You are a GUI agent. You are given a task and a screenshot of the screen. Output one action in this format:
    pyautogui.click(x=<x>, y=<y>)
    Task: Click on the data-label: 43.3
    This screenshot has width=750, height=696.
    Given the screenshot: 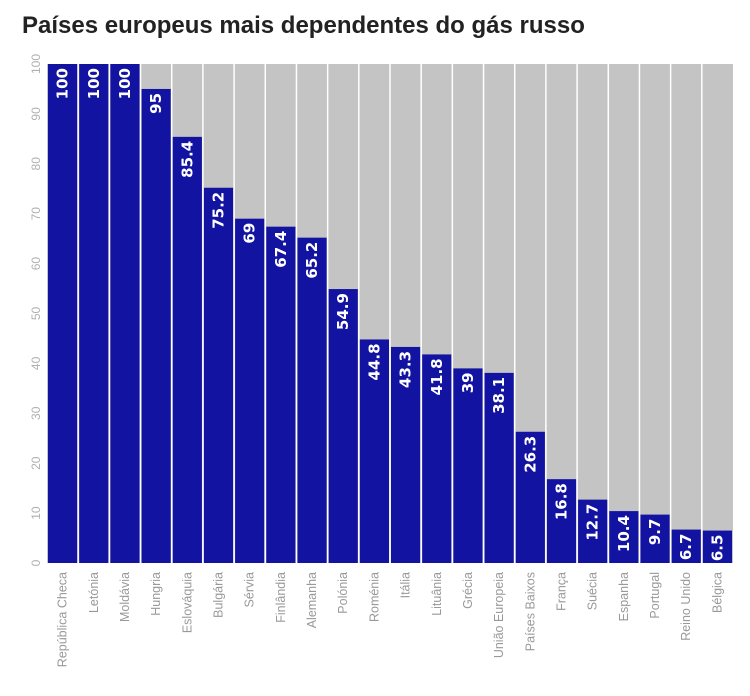 What is the action you would take?
    pyautogui.click(x=406, y=369)
    